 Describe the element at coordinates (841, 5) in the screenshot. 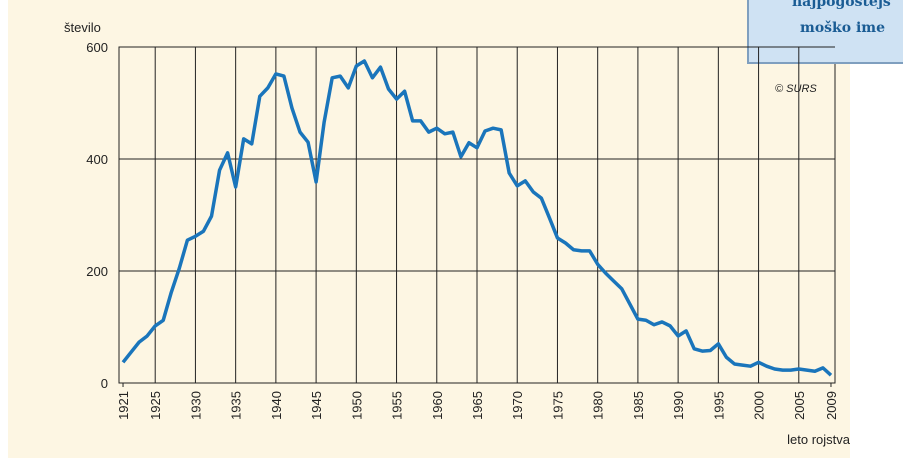

I see `box-title: najpogostejš` at that location.